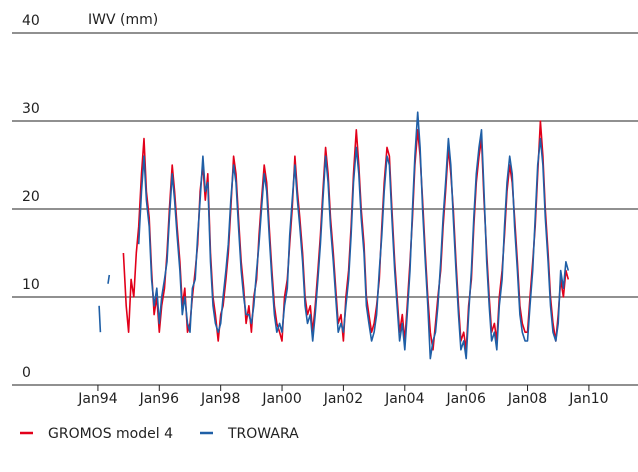 This screenshot has height=472, width=638. Describe the element at coordinates (31, 109) in the screenshot. I see `y-tick-label: 30` at that location.